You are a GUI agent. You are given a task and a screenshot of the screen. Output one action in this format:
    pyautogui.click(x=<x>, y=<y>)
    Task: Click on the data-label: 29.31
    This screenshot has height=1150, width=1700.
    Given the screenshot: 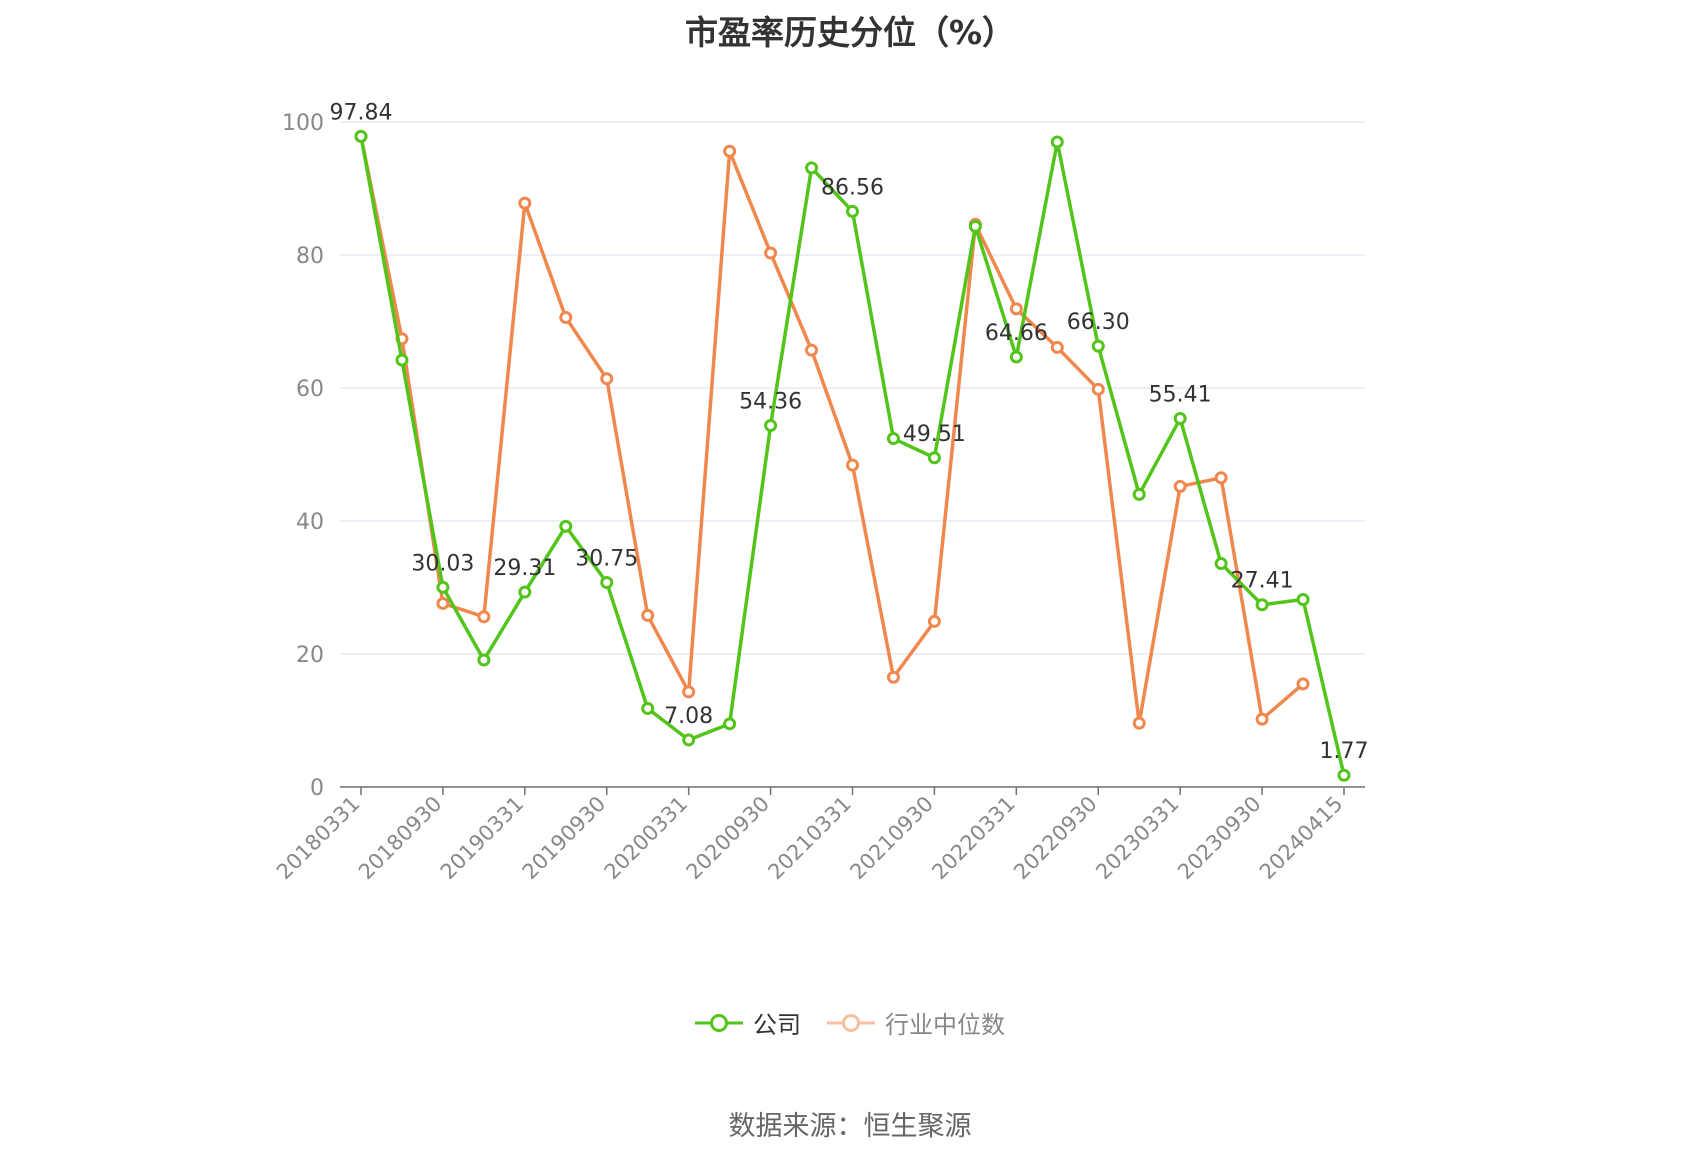 What is the action you would take?
    pyautogui.click(x=524, y=568)
    